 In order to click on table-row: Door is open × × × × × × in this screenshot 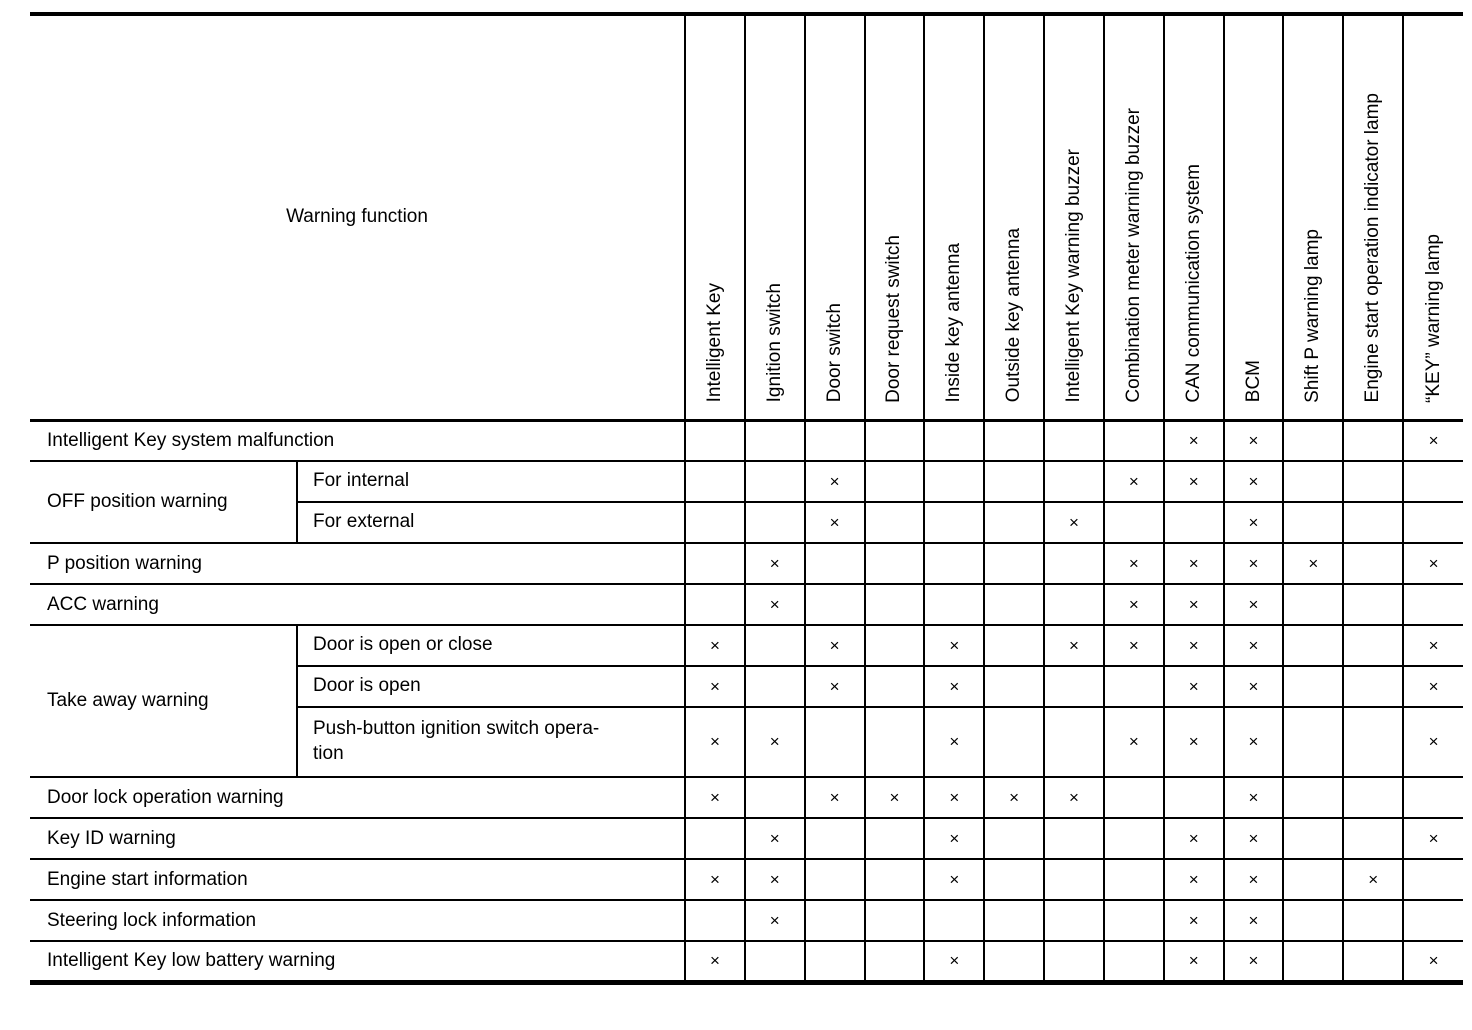, I will do `click(746, 686)`.